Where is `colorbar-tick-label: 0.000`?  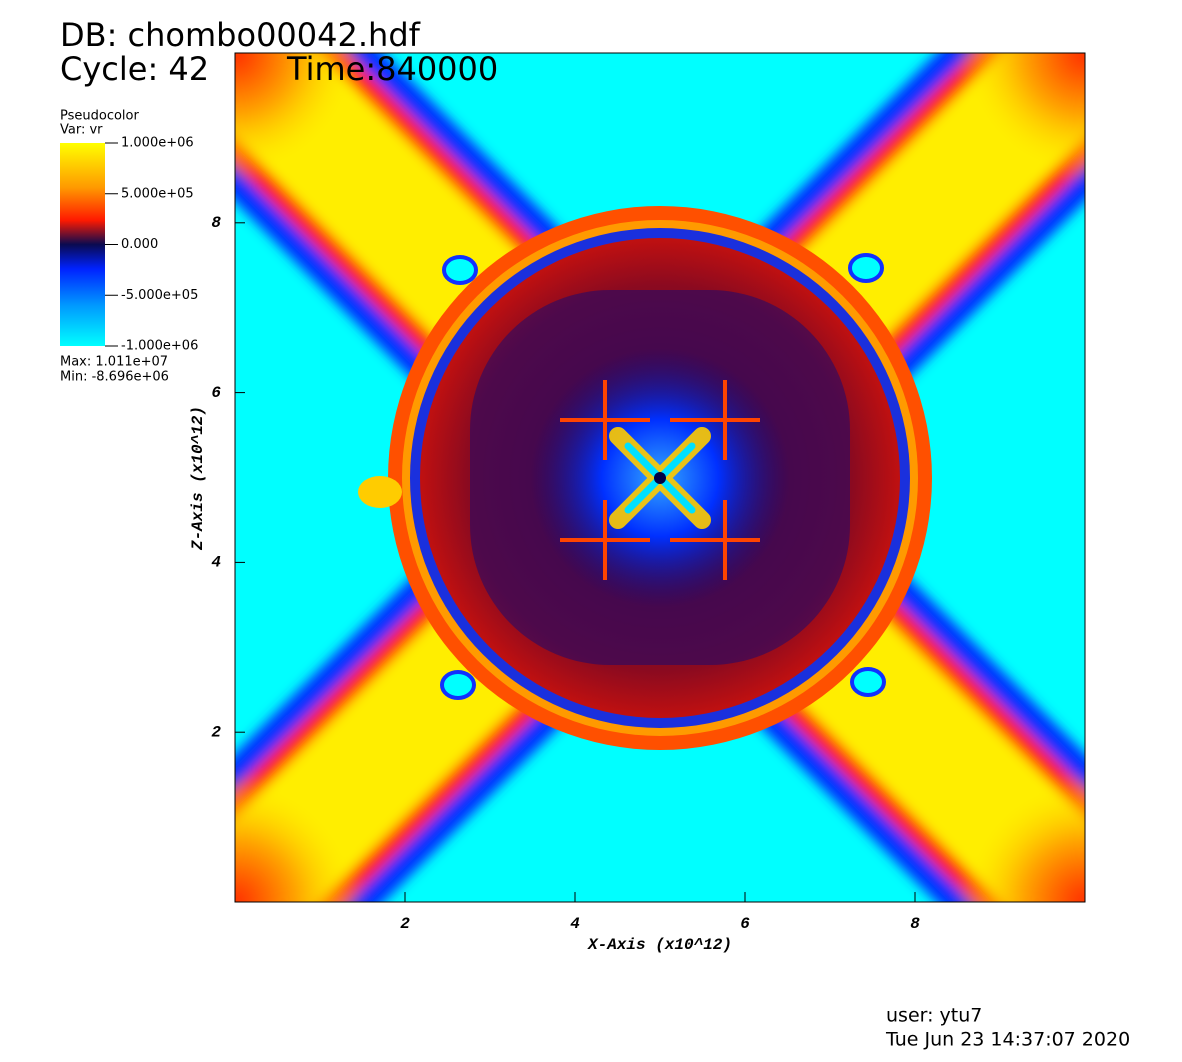
colorbar-tick-label: 0.000 is located at coordinates (139, 244).